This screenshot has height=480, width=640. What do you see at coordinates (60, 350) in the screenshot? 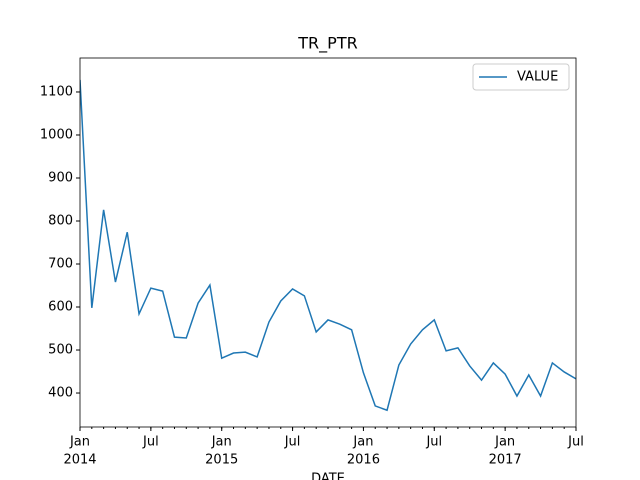
I see `y-tick-label: 500` at bounding box center [60, 350].